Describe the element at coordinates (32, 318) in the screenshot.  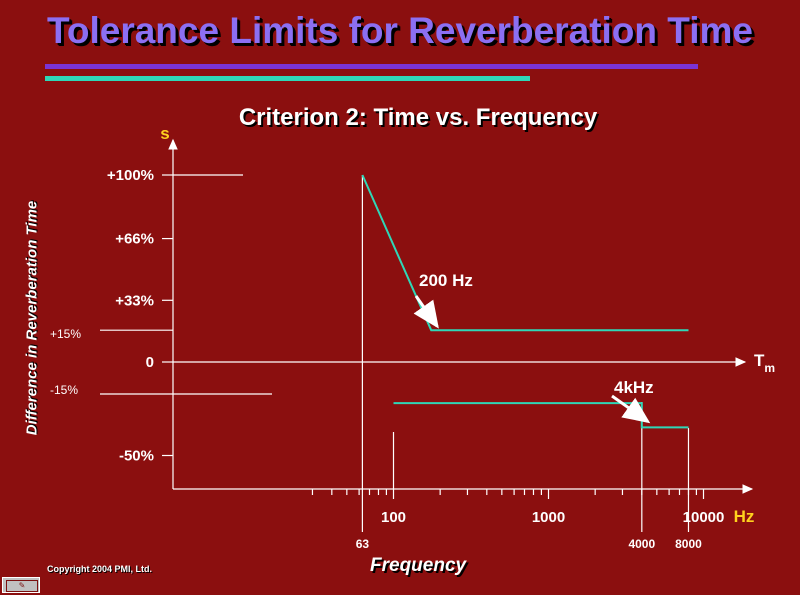
I see `y-axis-title: Difference in Reverberation Time` at that location.